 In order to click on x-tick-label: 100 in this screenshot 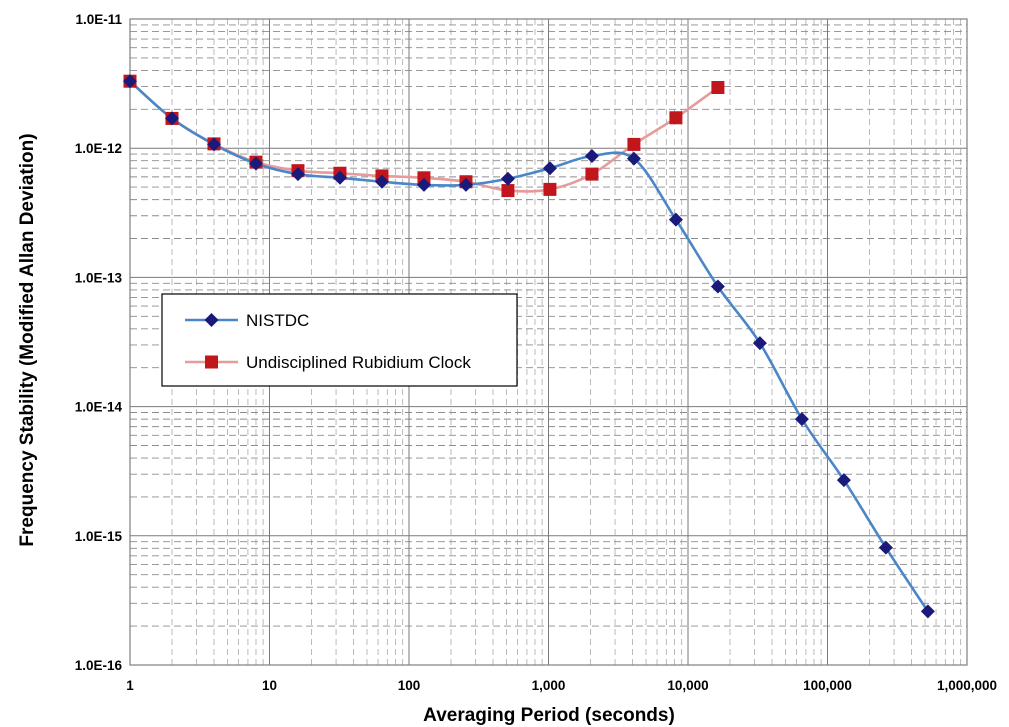, I will do `click(409, 685)`.